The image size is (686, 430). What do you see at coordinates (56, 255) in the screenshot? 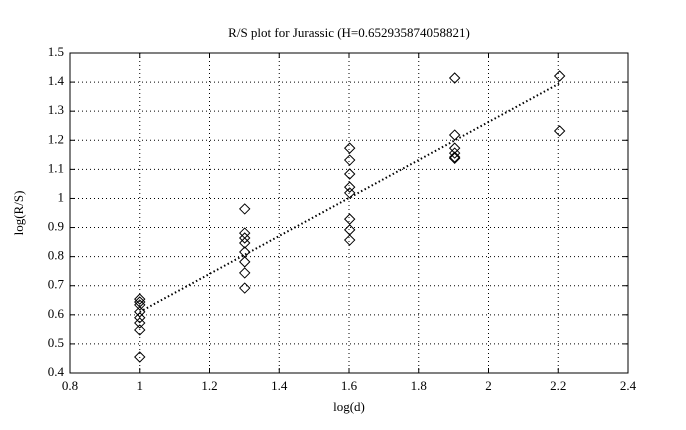
I see `y-tick-label: 0.8` at bounding box center [56, 255].